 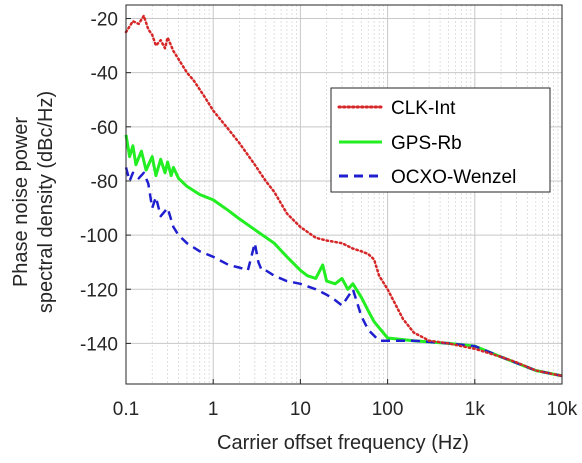 What do you see at coordinates (300, 409) in the screenshot?
I see `x-tick-label: 10` at bounding box center [300, 409].